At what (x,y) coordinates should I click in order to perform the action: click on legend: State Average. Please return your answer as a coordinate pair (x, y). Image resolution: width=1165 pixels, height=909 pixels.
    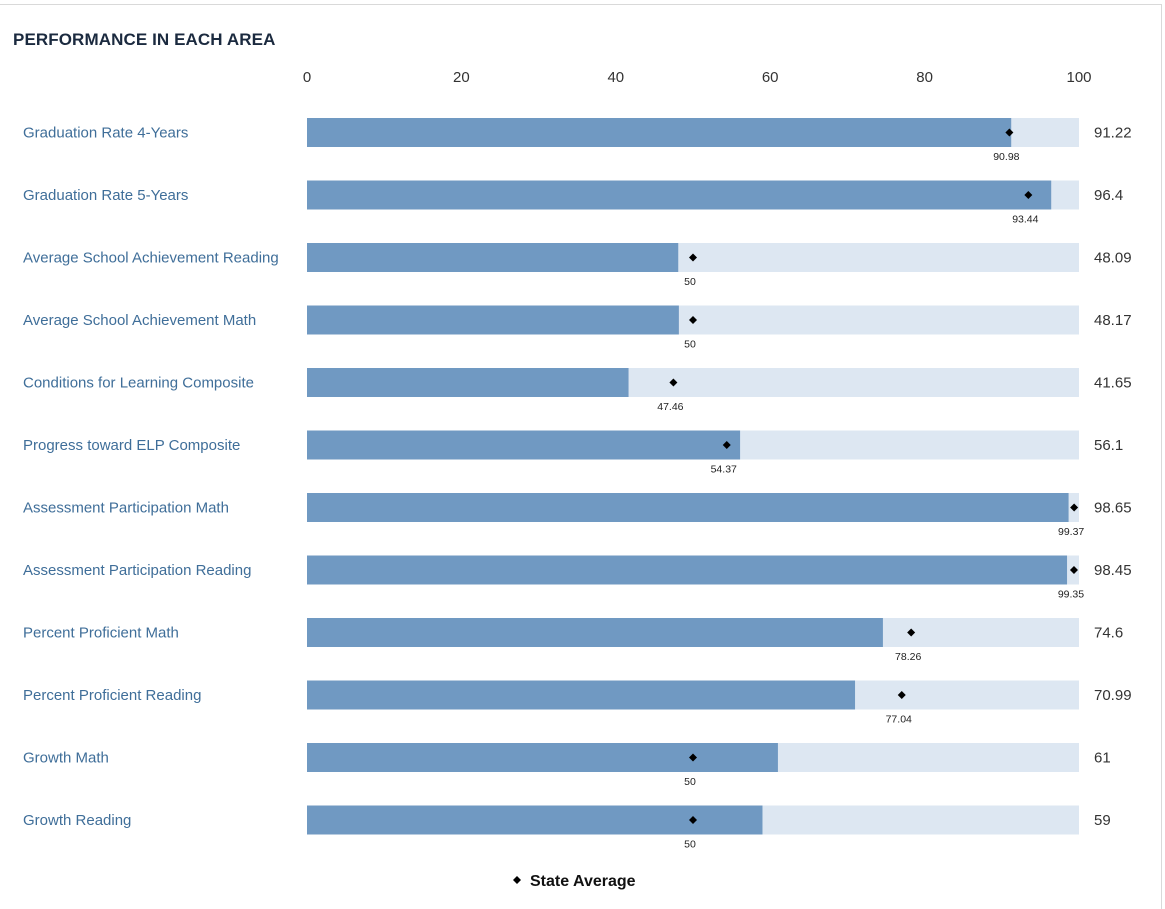
    Looking at the image, I should click on (574, 881).